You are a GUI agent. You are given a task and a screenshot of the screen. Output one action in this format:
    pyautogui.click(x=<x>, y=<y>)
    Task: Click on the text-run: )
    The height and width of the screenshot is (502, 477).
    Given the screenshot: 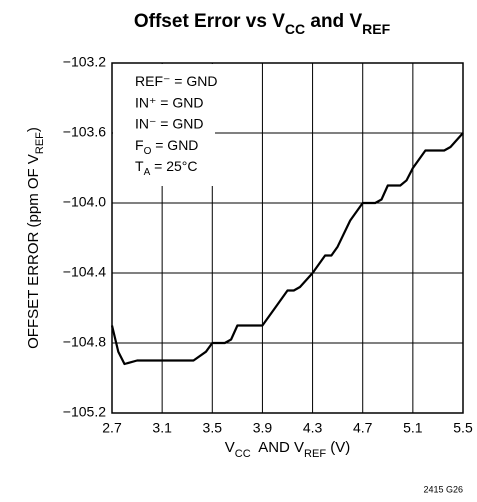 What is the action you would take?
    pyautogui.click(x=33, y=129)
    